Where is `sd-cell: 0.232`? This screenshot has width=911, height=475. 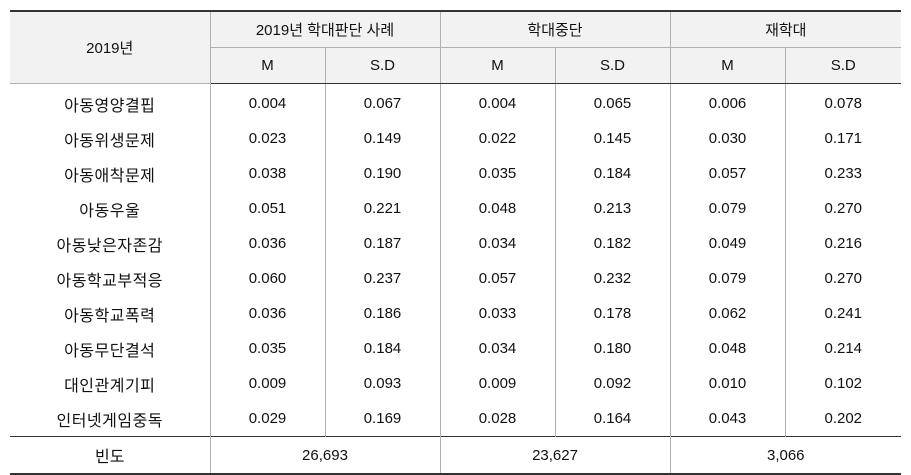 sd-cell: 0.232 is located at coordinates (612, 278).